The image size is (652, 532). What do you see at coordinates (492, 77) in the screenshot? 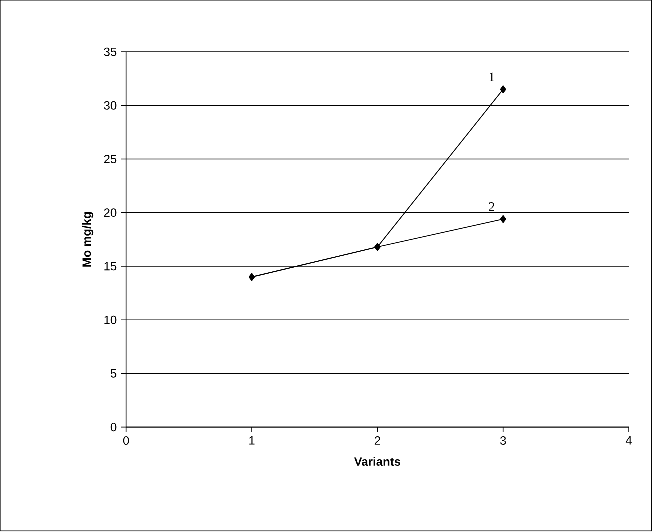
I see `series-label: 1` at bounding box center [492, 77].